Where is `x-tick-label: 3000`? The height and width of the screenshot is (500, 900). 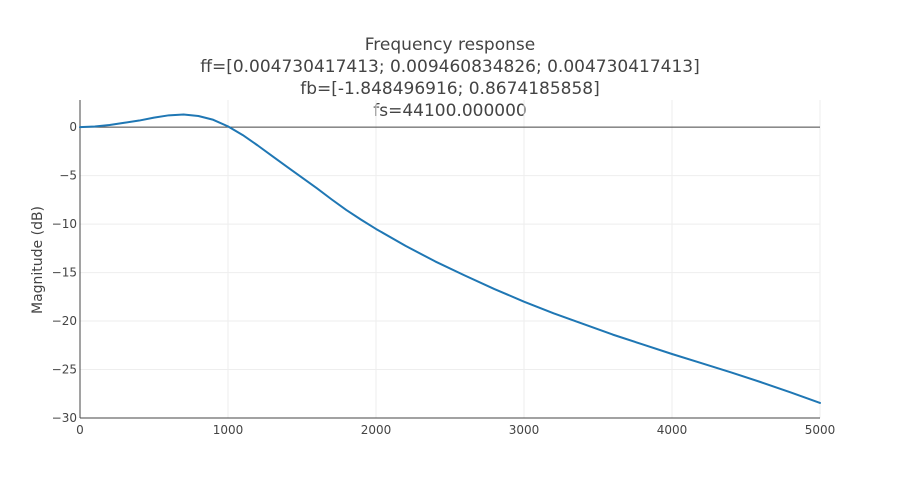
x-tick-label: 3000 is located at coordinates (524, 430).